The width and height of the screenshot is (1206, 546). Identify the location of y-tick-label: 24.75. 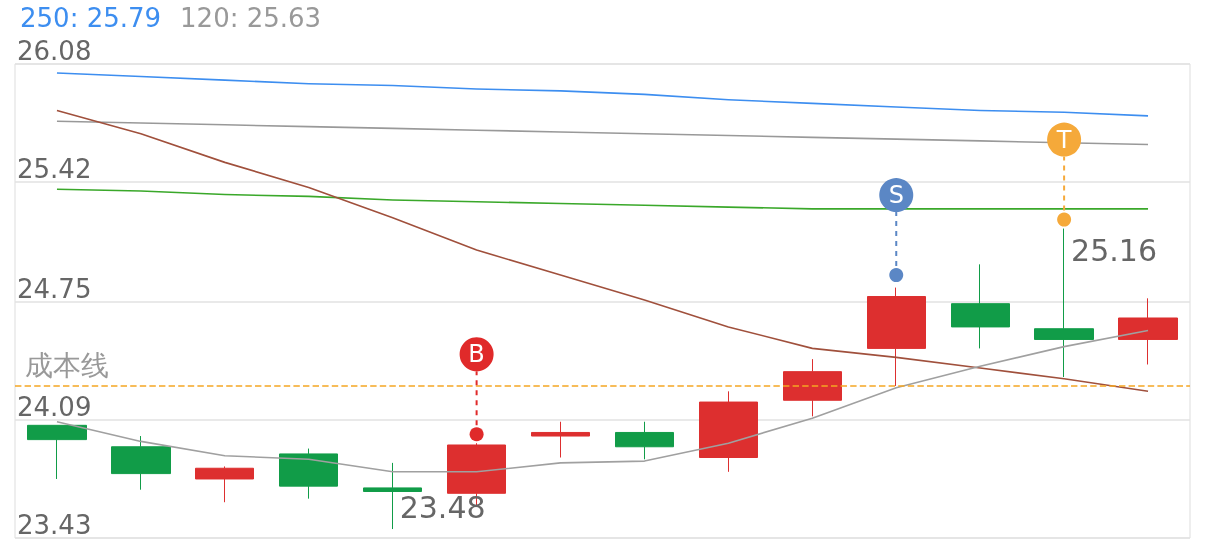
(54, 288).